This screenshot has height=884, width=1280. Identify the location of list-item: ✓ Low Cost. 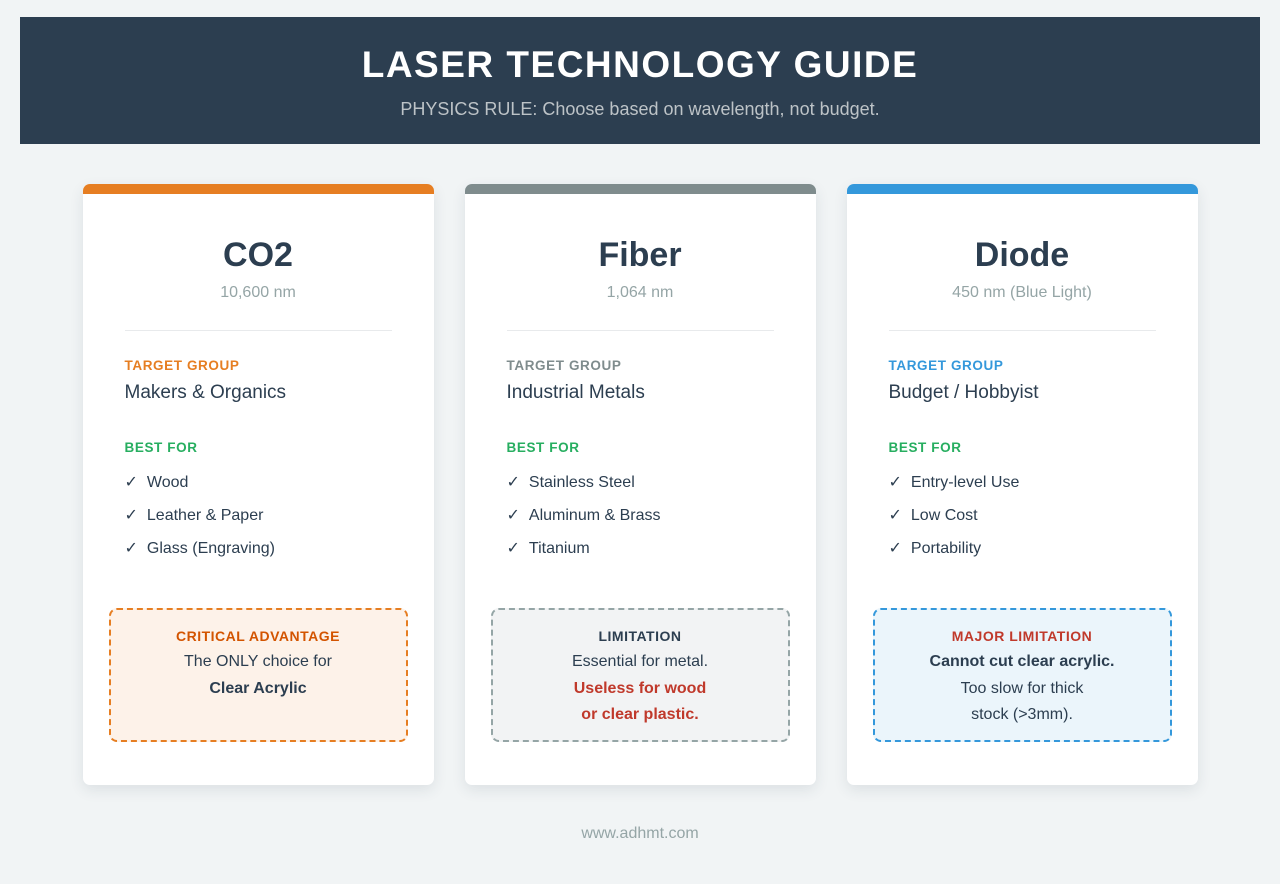
(1022, 515).